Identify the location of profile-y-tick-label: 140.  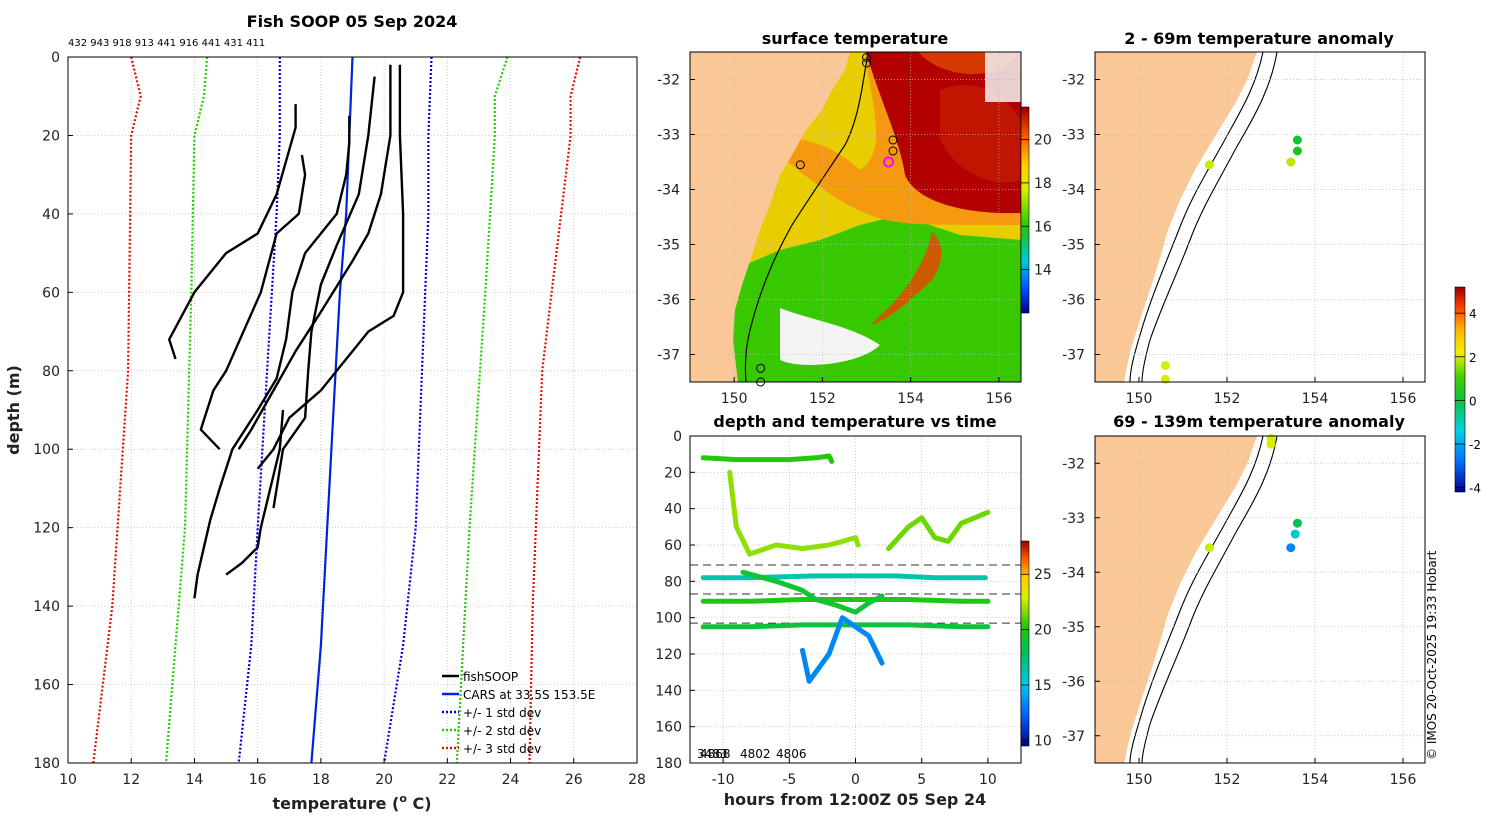
(46, 607).